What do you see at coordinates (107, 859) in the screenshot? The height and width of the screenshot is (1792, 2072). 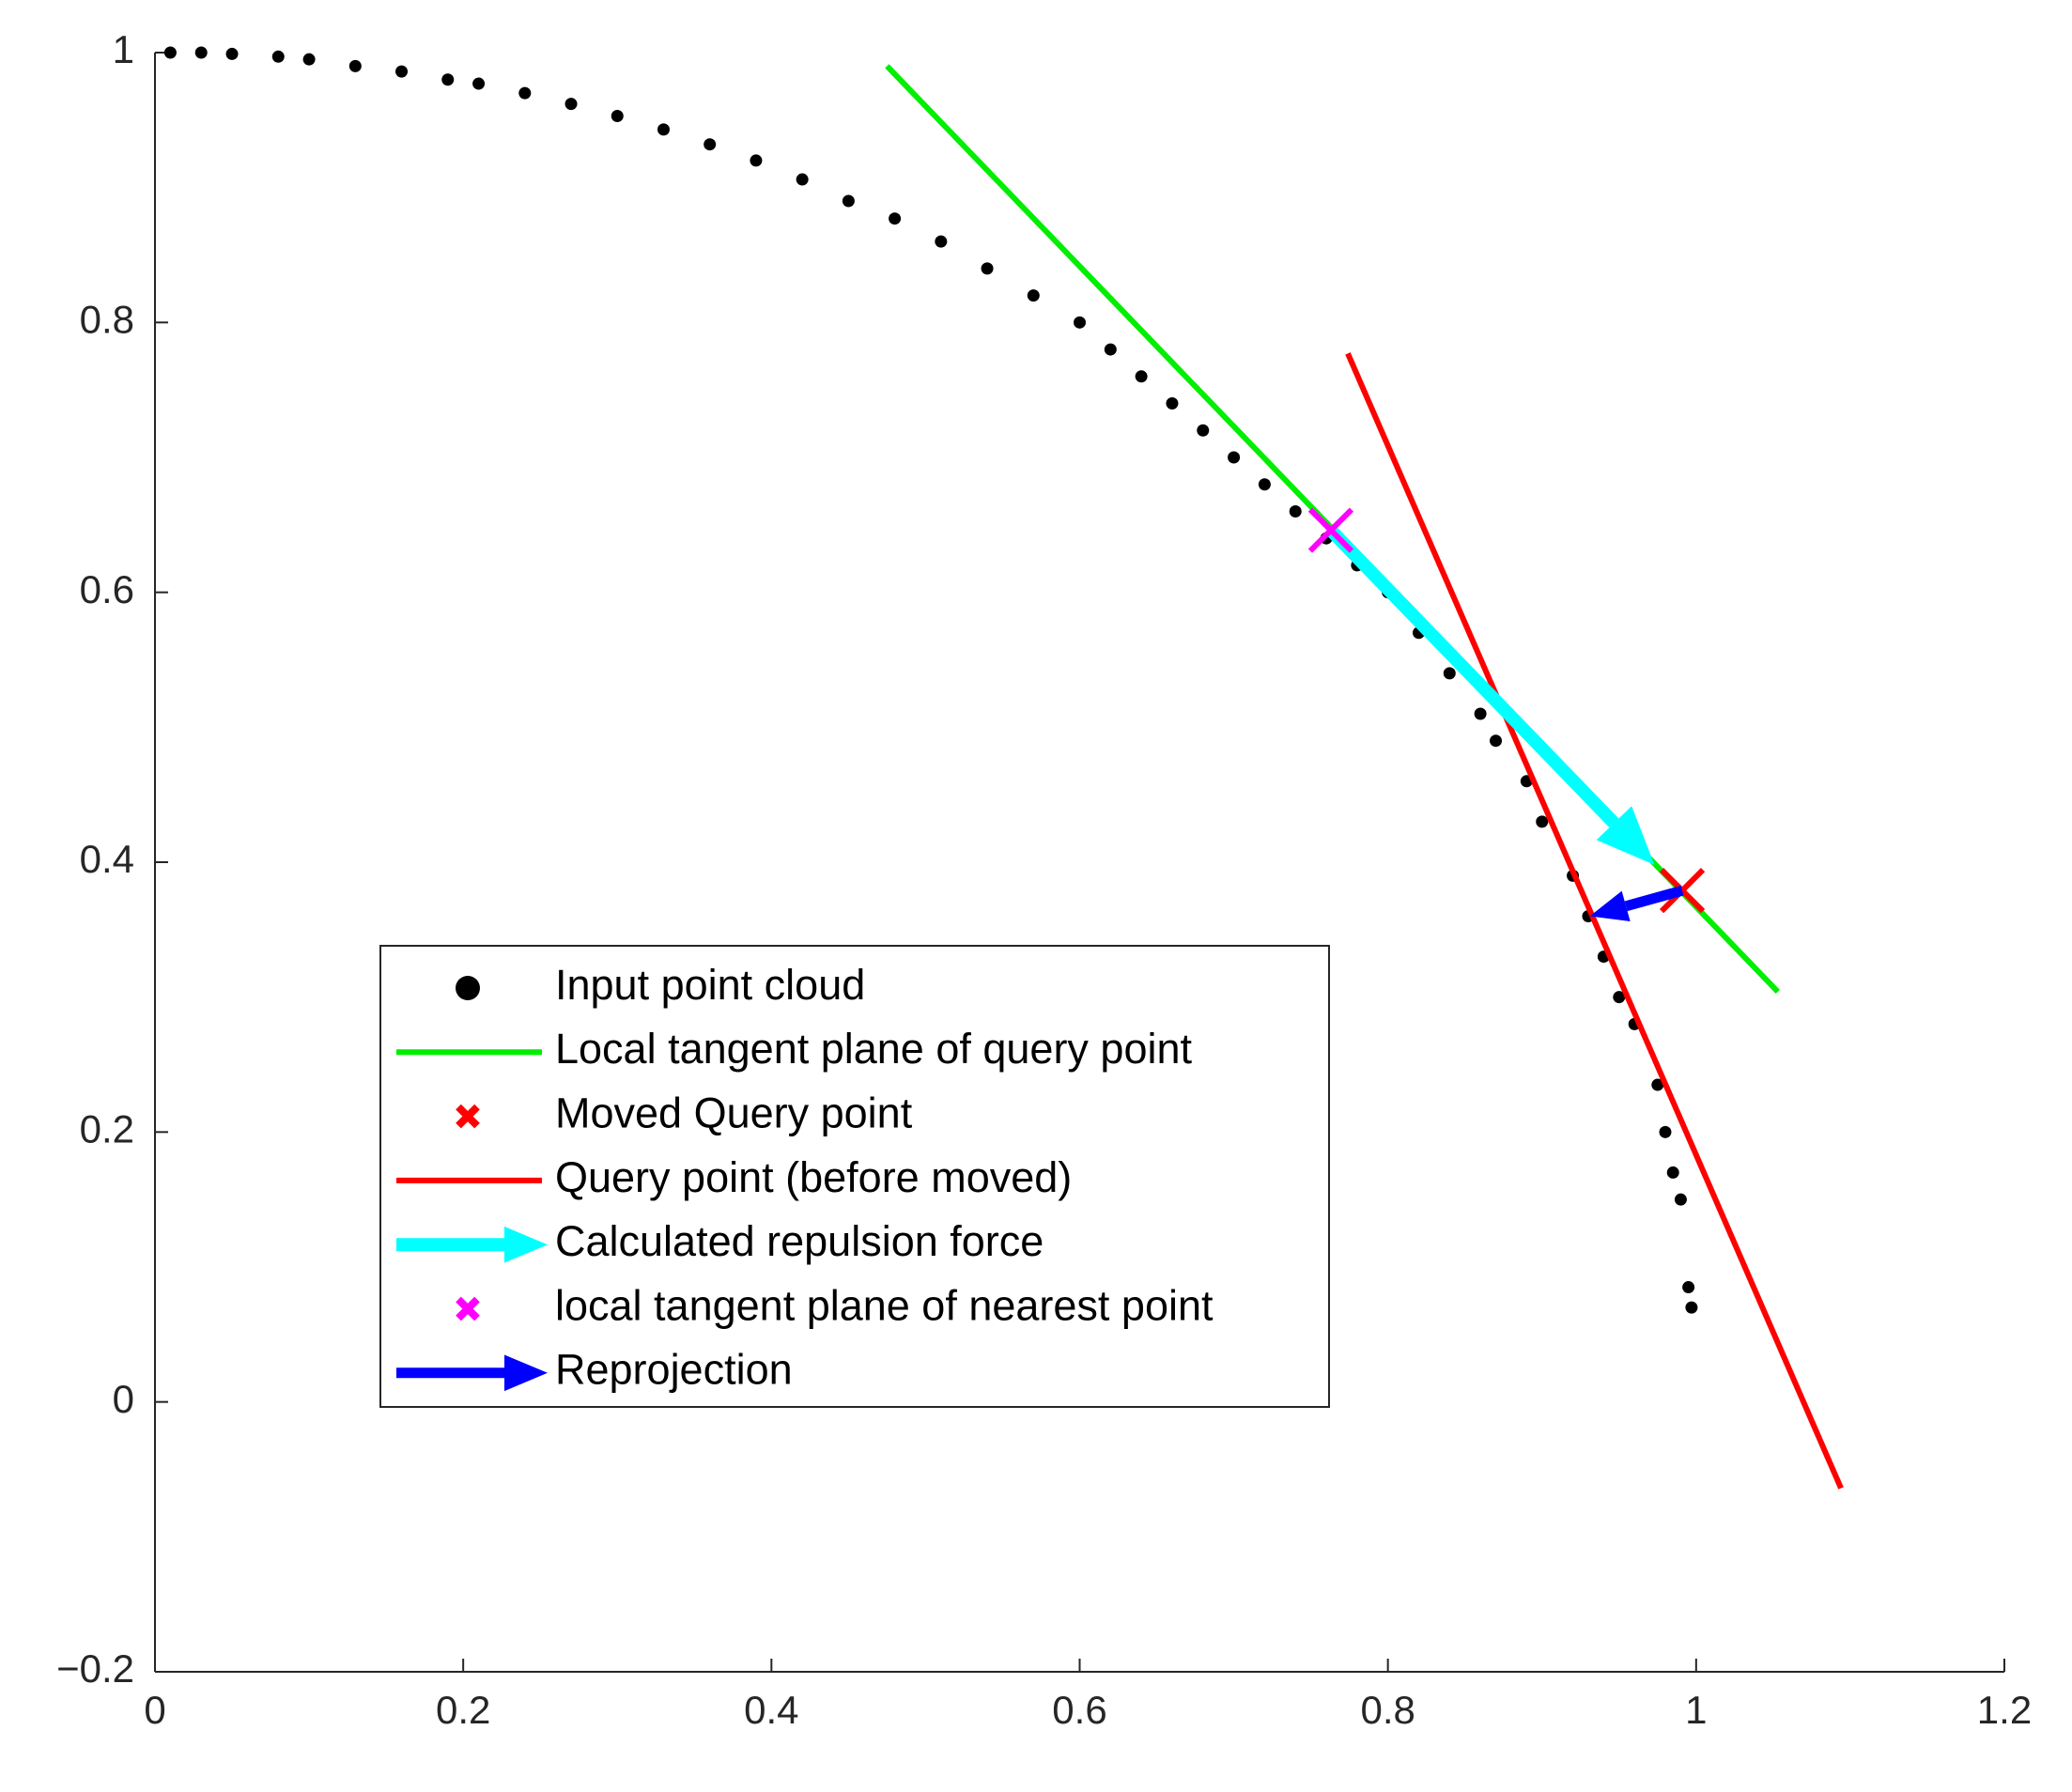 I see `y-tick-label: 0.4` at bounding box center [107, 859].